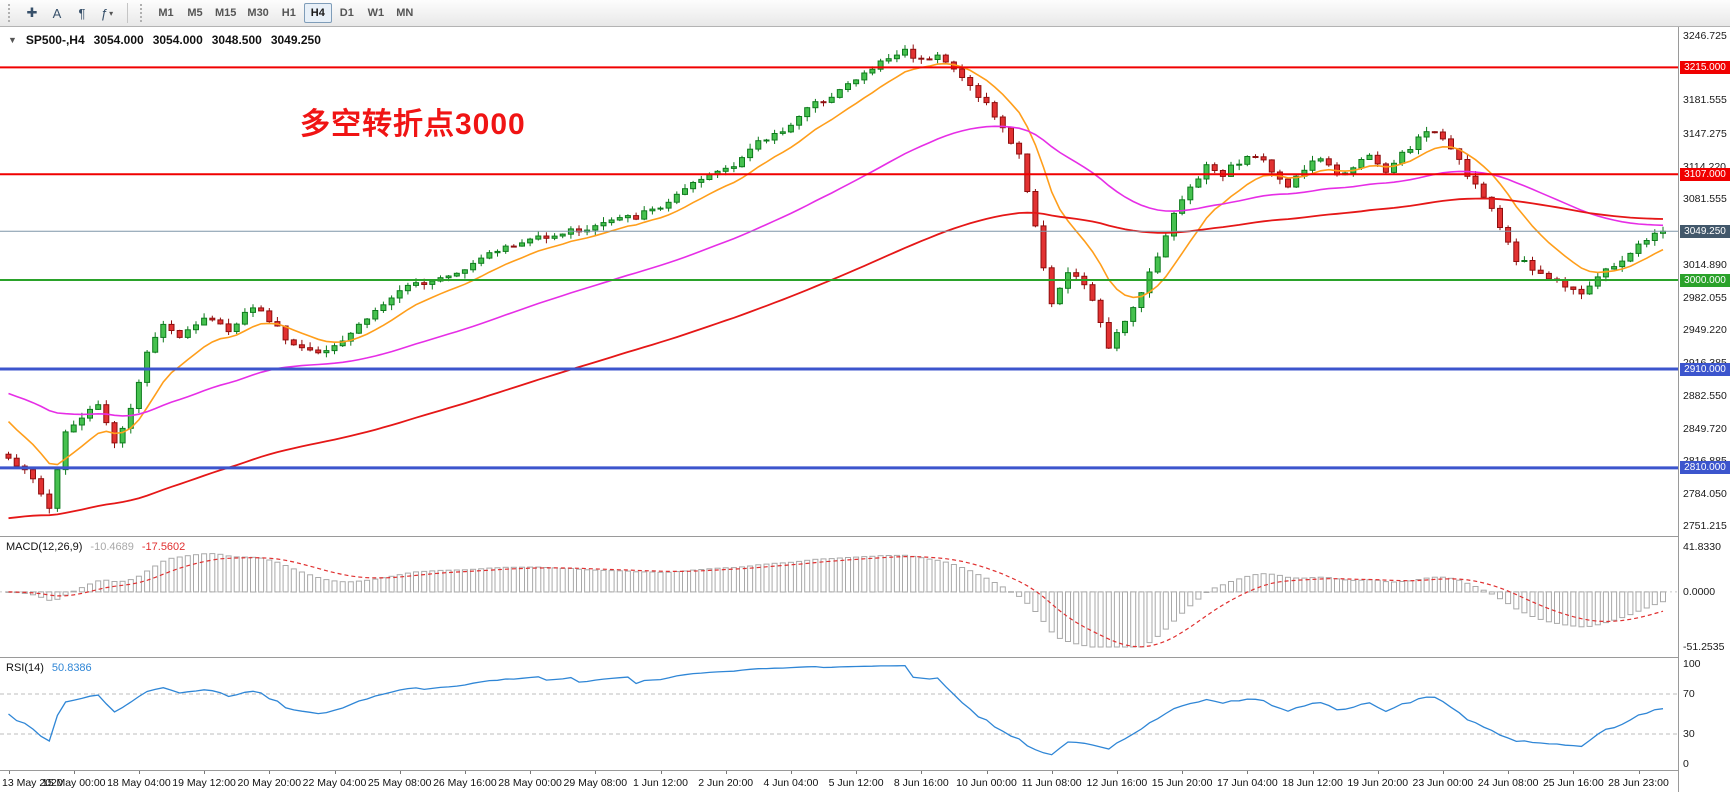 The width and height of the screenshot is (1730, 792). Describe the element at coordinates (465, 783) in the screenshot. I see `time-axis-label: 26 May 16:00` at that location.